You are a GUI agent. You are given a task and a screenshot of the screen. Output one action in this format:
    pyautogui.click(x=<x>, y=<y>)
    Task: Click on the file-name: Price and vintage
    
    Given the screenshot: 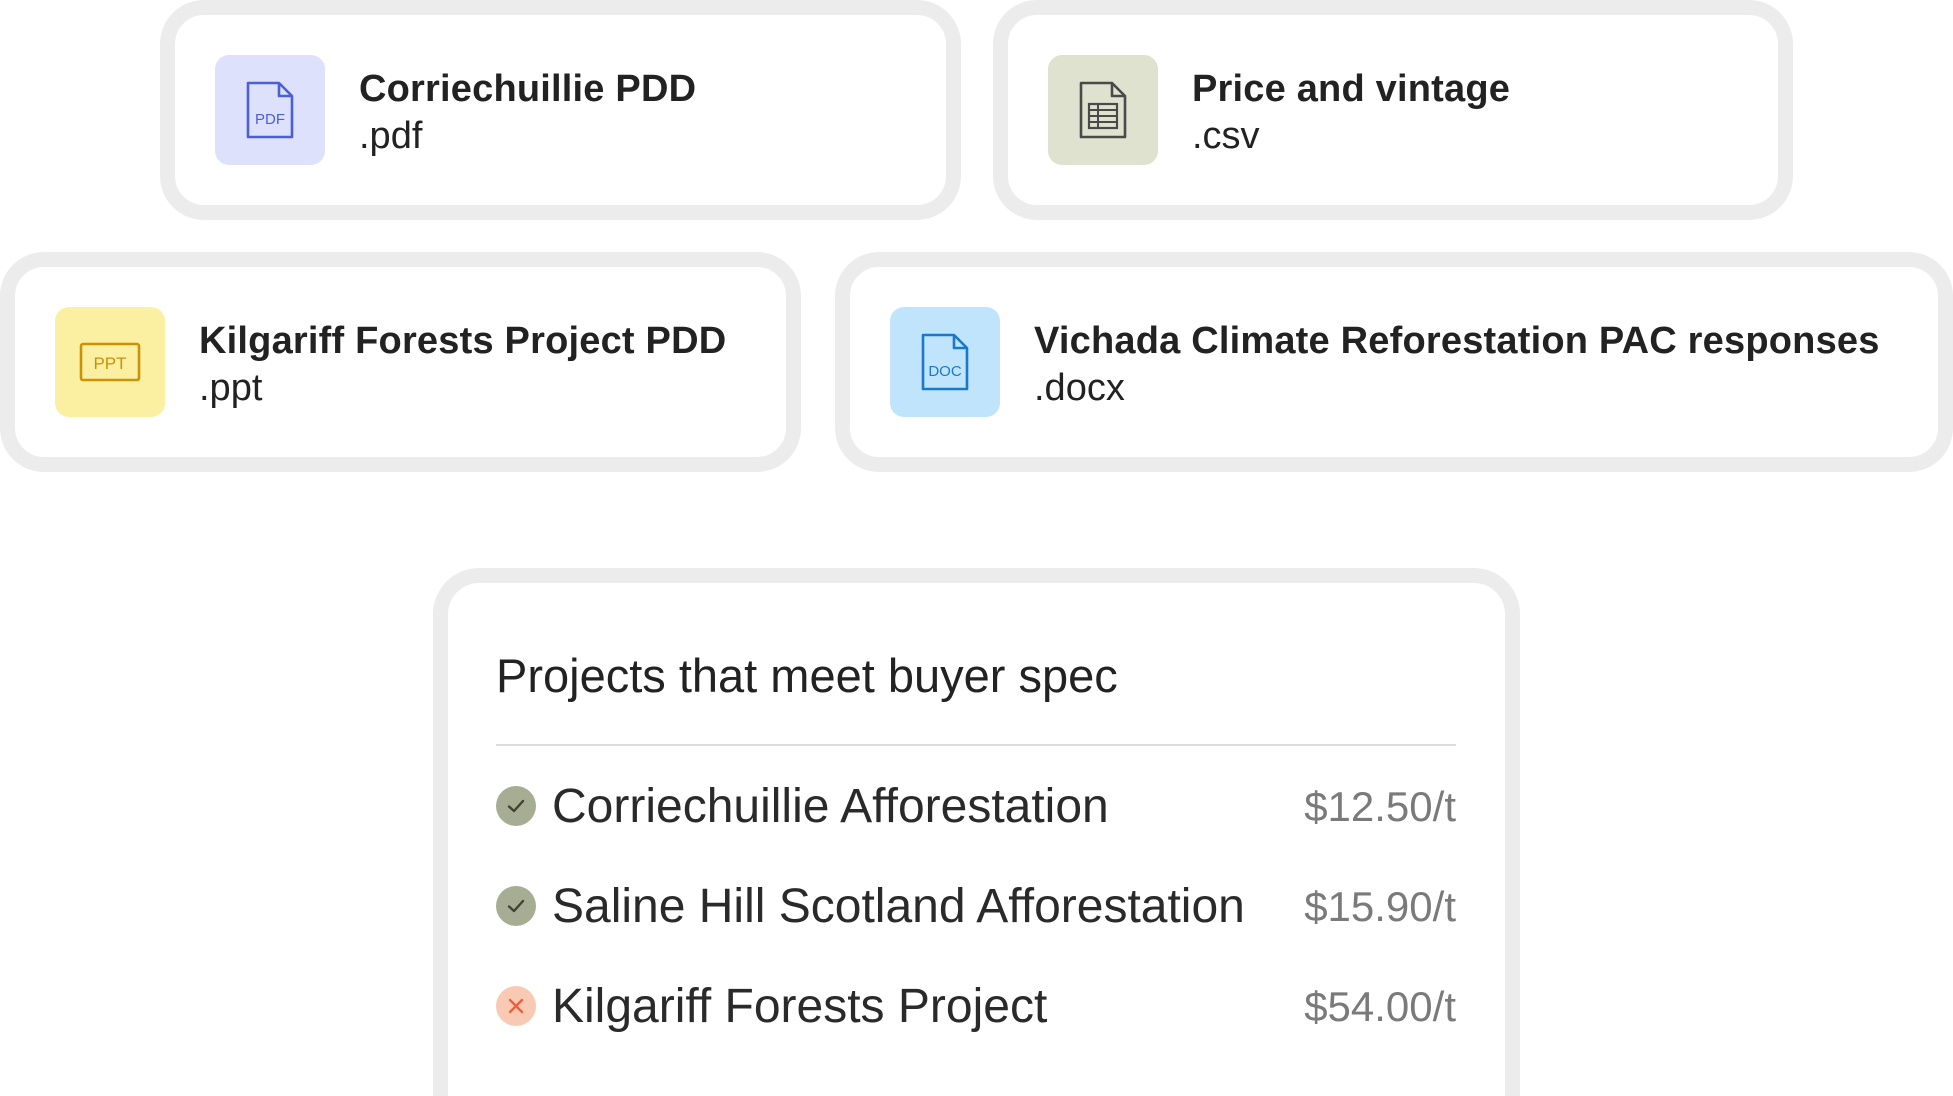 What is the action you would take?
    pyautogui.click(x=1351, y=89)
    